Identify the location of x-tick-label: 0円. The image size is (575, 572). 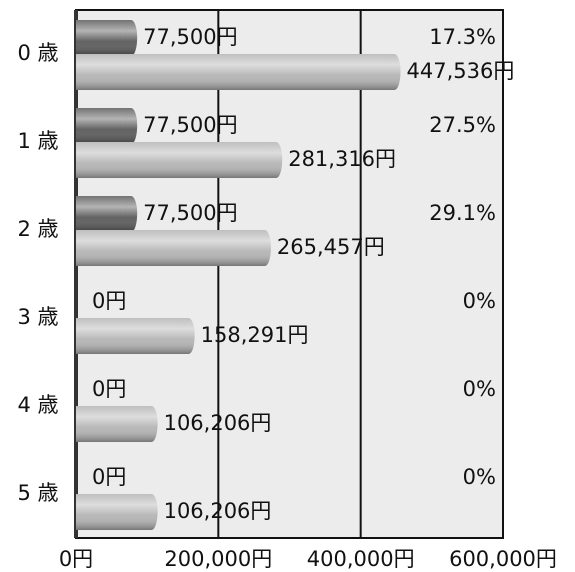
(76, 559).